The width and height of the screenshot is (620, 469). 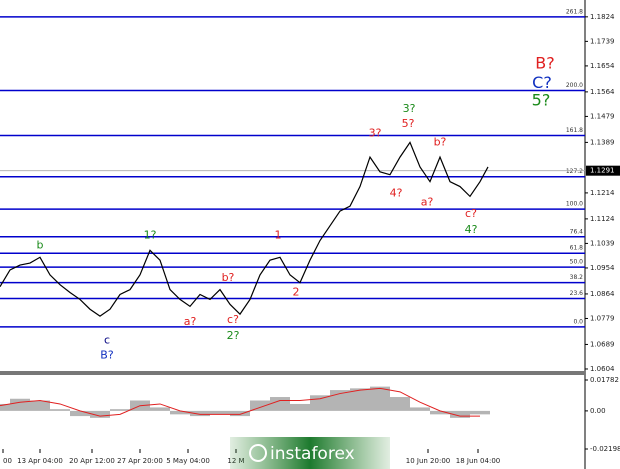 I want to click on y-tick-label: 1.1479, so click(x=602, y=116).